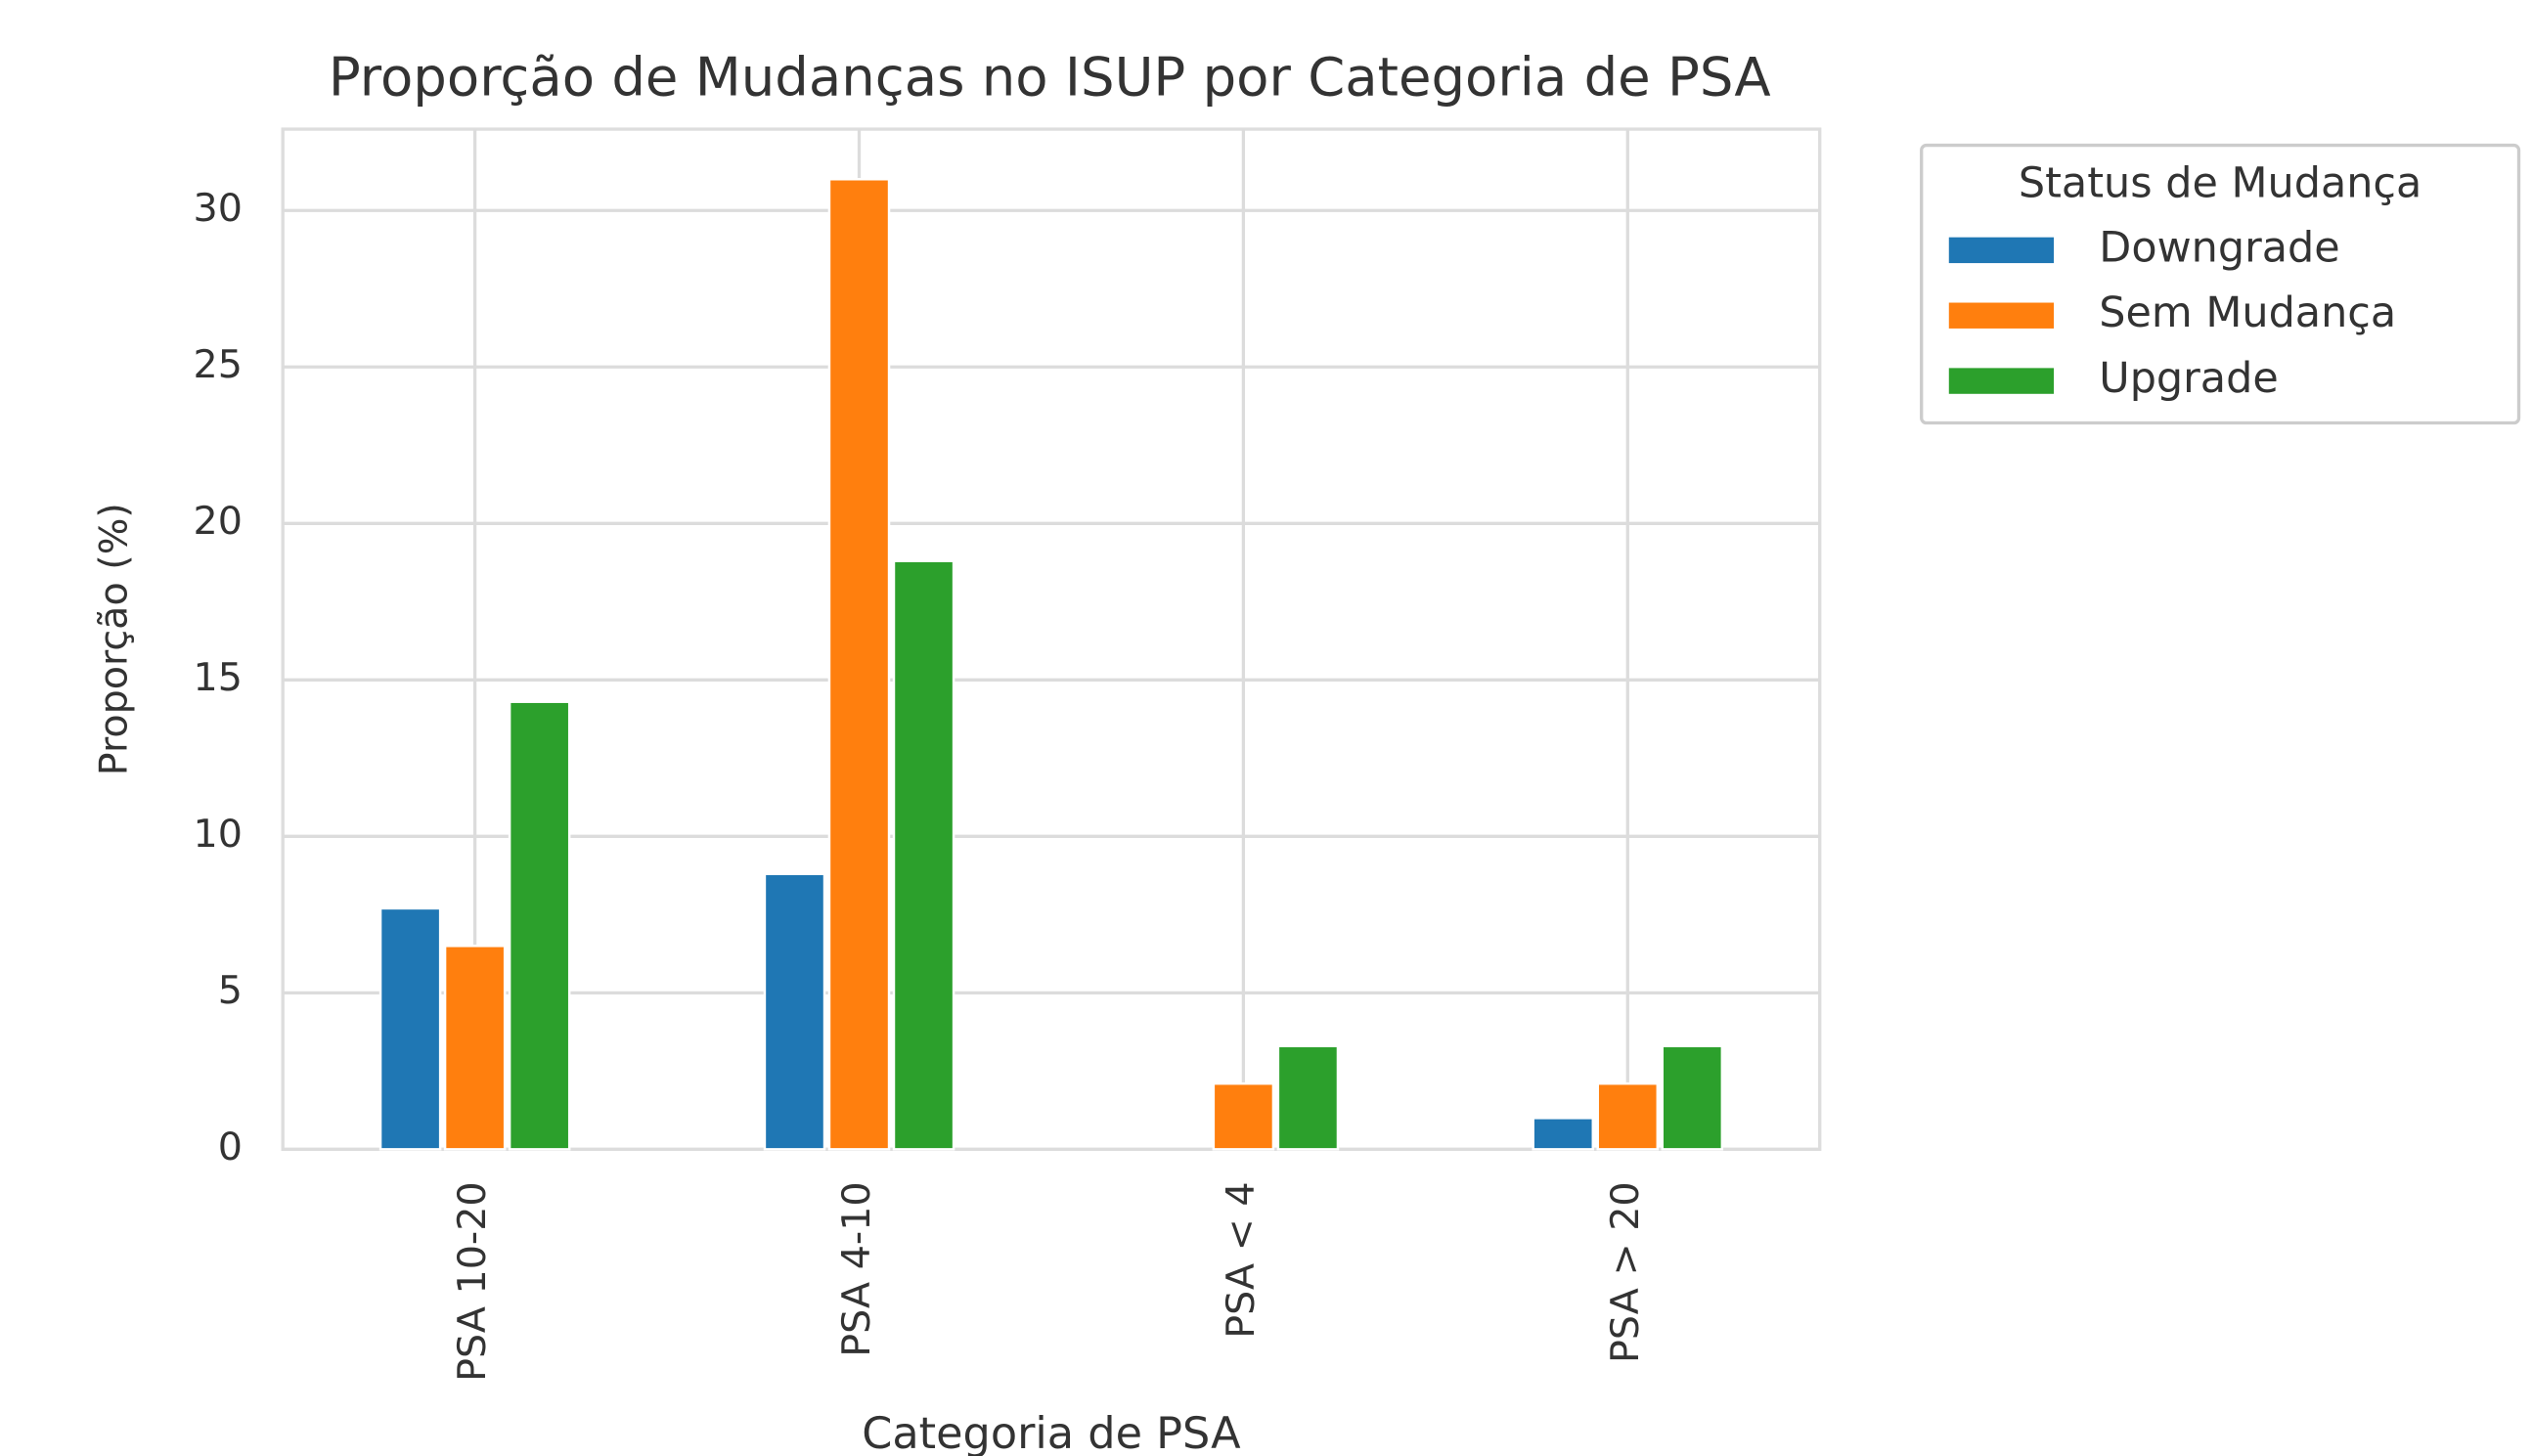 The height and width of the screenshot is (1456, 2532). Describe the element at coordinates (2219, 247) in the screenshot. I see `legend-label: Downgrade` at that location.